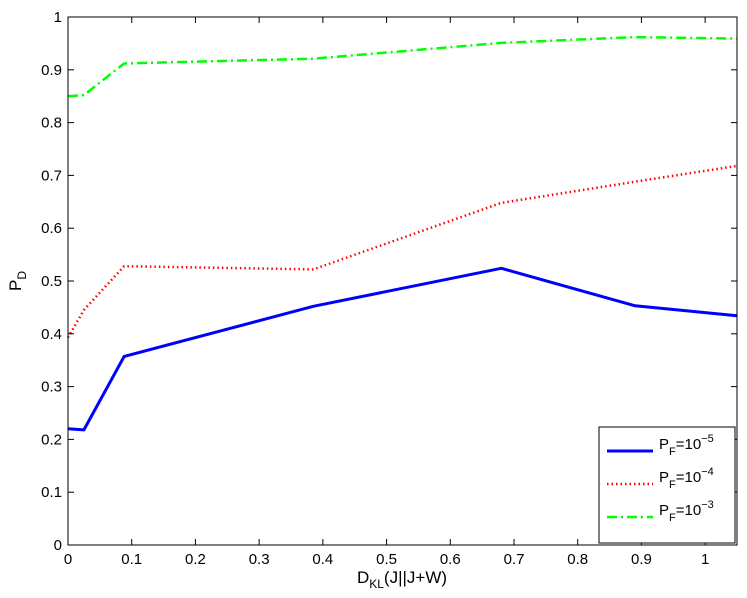 The image size is (747, 598). I want to click on x-tick-label: 0.9, so click(641, 559).